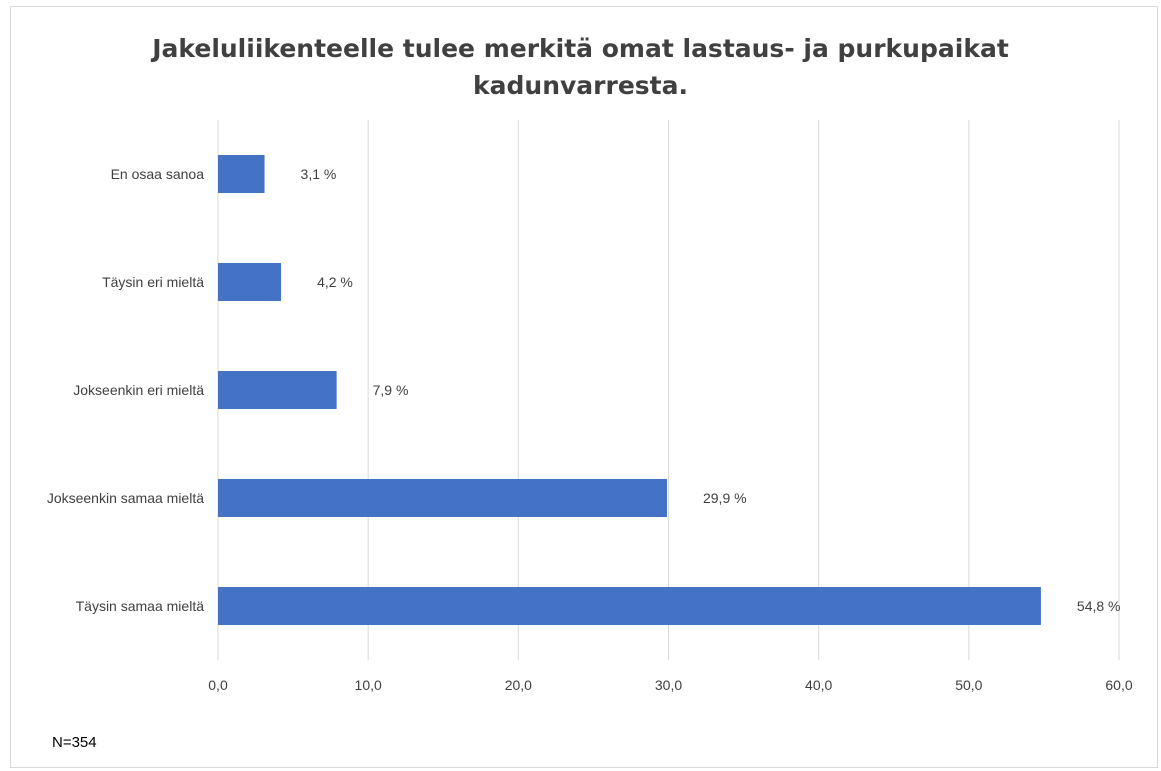  What do you see at coordinates (725, 498) in the screenshot?
I see `data-label: 29,9 %` at bounding box center [725, 498].